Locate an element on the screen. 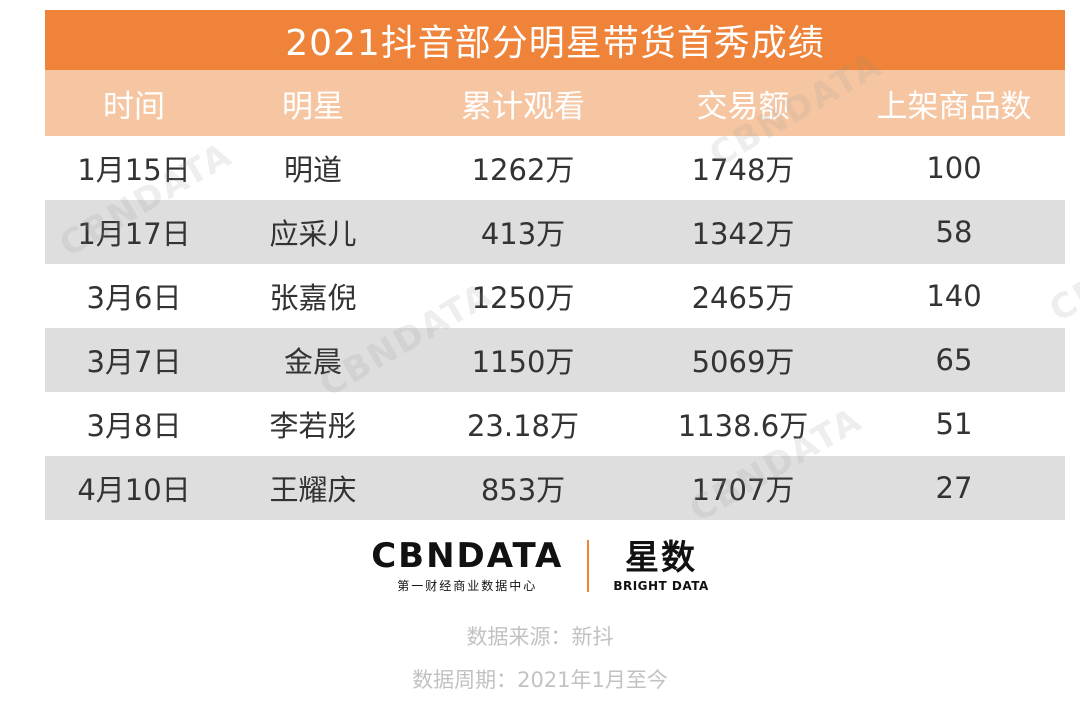 This screenshot has height=708, width=1080. table-row: 4月10日 王耀庆 853万 1707万 27 is located at coordinates (555, 488).